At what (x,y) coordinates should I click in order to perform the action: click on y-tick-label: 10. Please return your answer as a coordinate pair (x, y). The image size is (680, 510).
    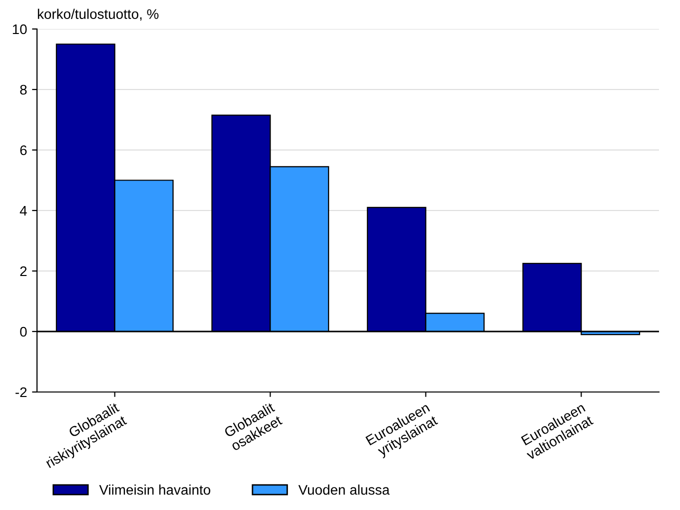
    Looking at the image, I should click on (19, 29).